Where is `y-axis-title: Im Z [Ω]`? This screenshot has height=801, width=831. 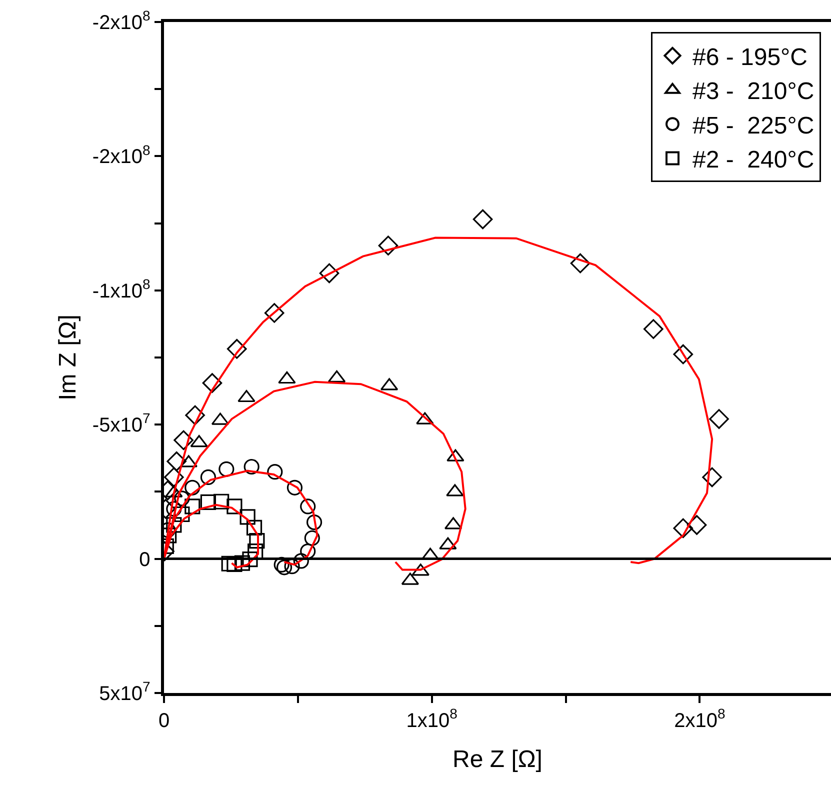
y-axis-title: Im Z [Ω] is located at coordinates (68, 357).